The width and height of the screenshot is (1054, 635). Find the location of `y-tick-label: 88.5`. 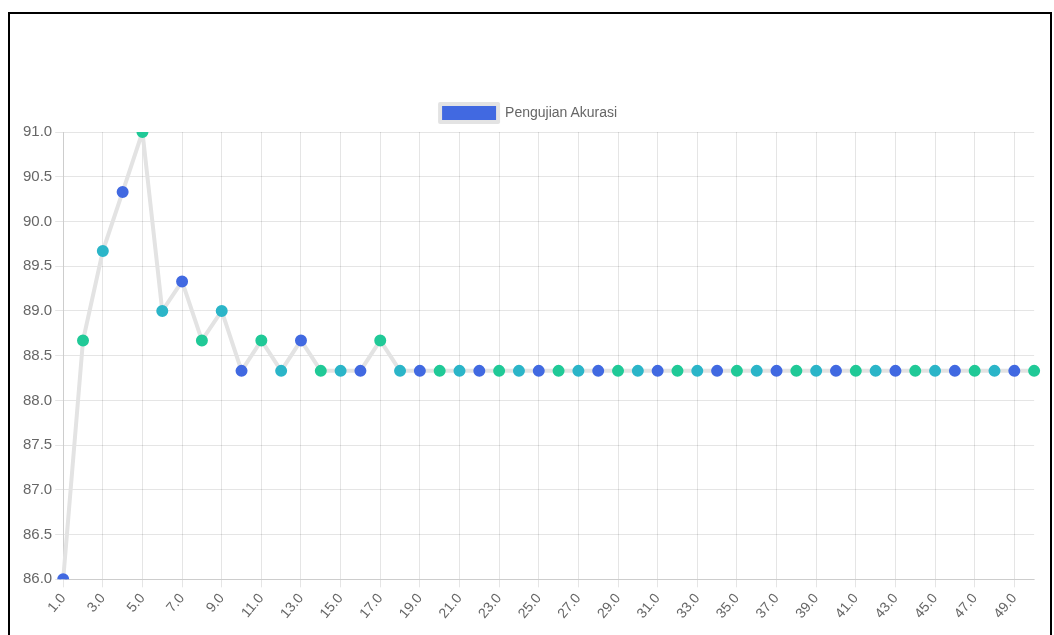

y-tick-label: 88.5 is located at coordinates (37, 354).